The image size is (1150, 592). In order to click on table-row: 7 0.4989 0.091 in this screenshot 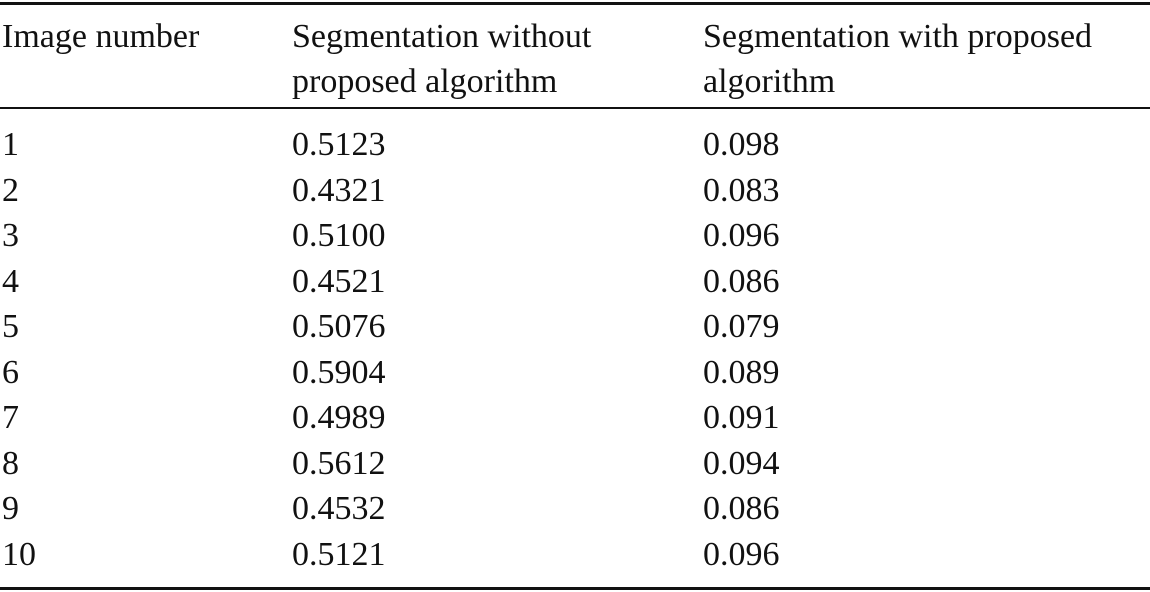, I will do `click(575, 418)`.